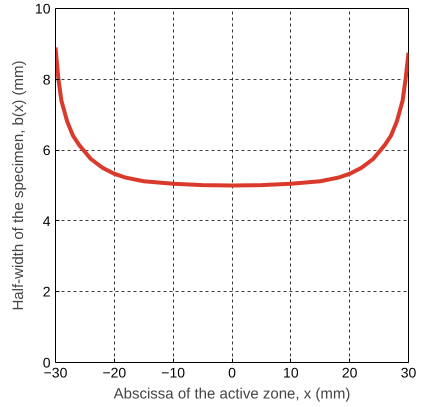 The width and height of the screenshot is (423, 407). I want to click on y-tick-label: 6, so click(46, 150).